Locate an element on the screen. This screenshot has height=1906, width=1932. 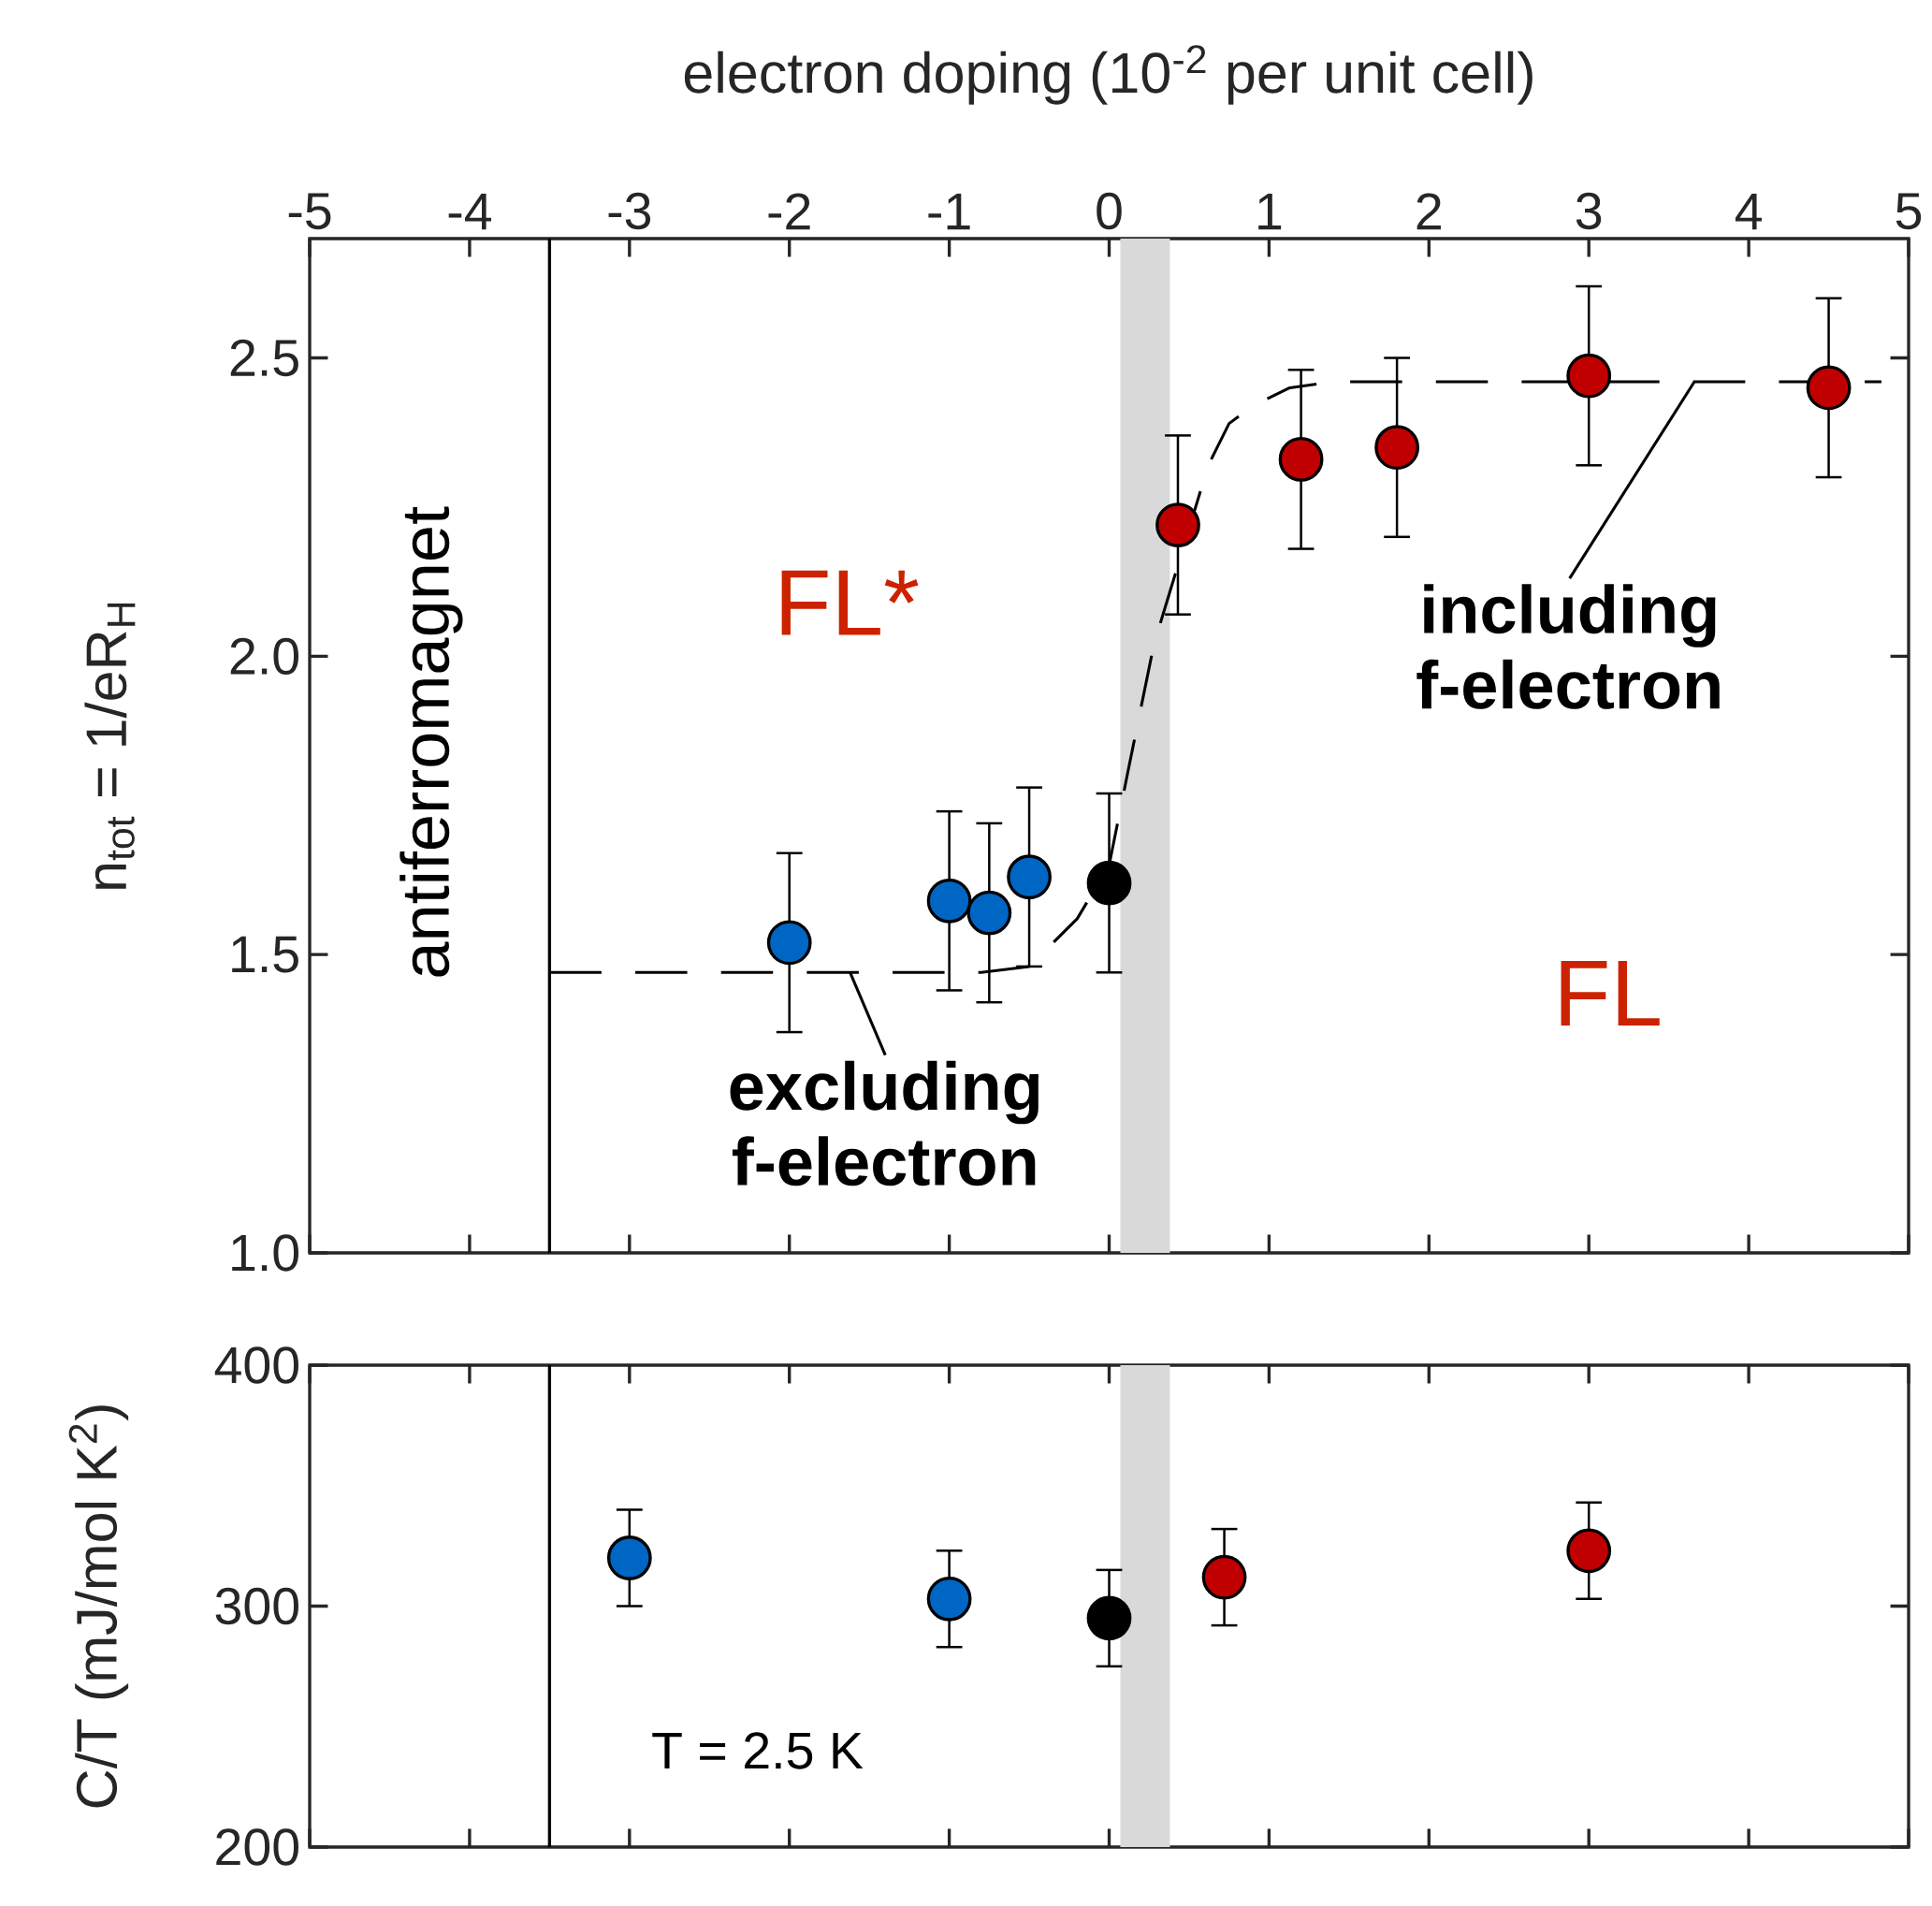
x-tick-label: -3 is located at coordinates (629, 211).